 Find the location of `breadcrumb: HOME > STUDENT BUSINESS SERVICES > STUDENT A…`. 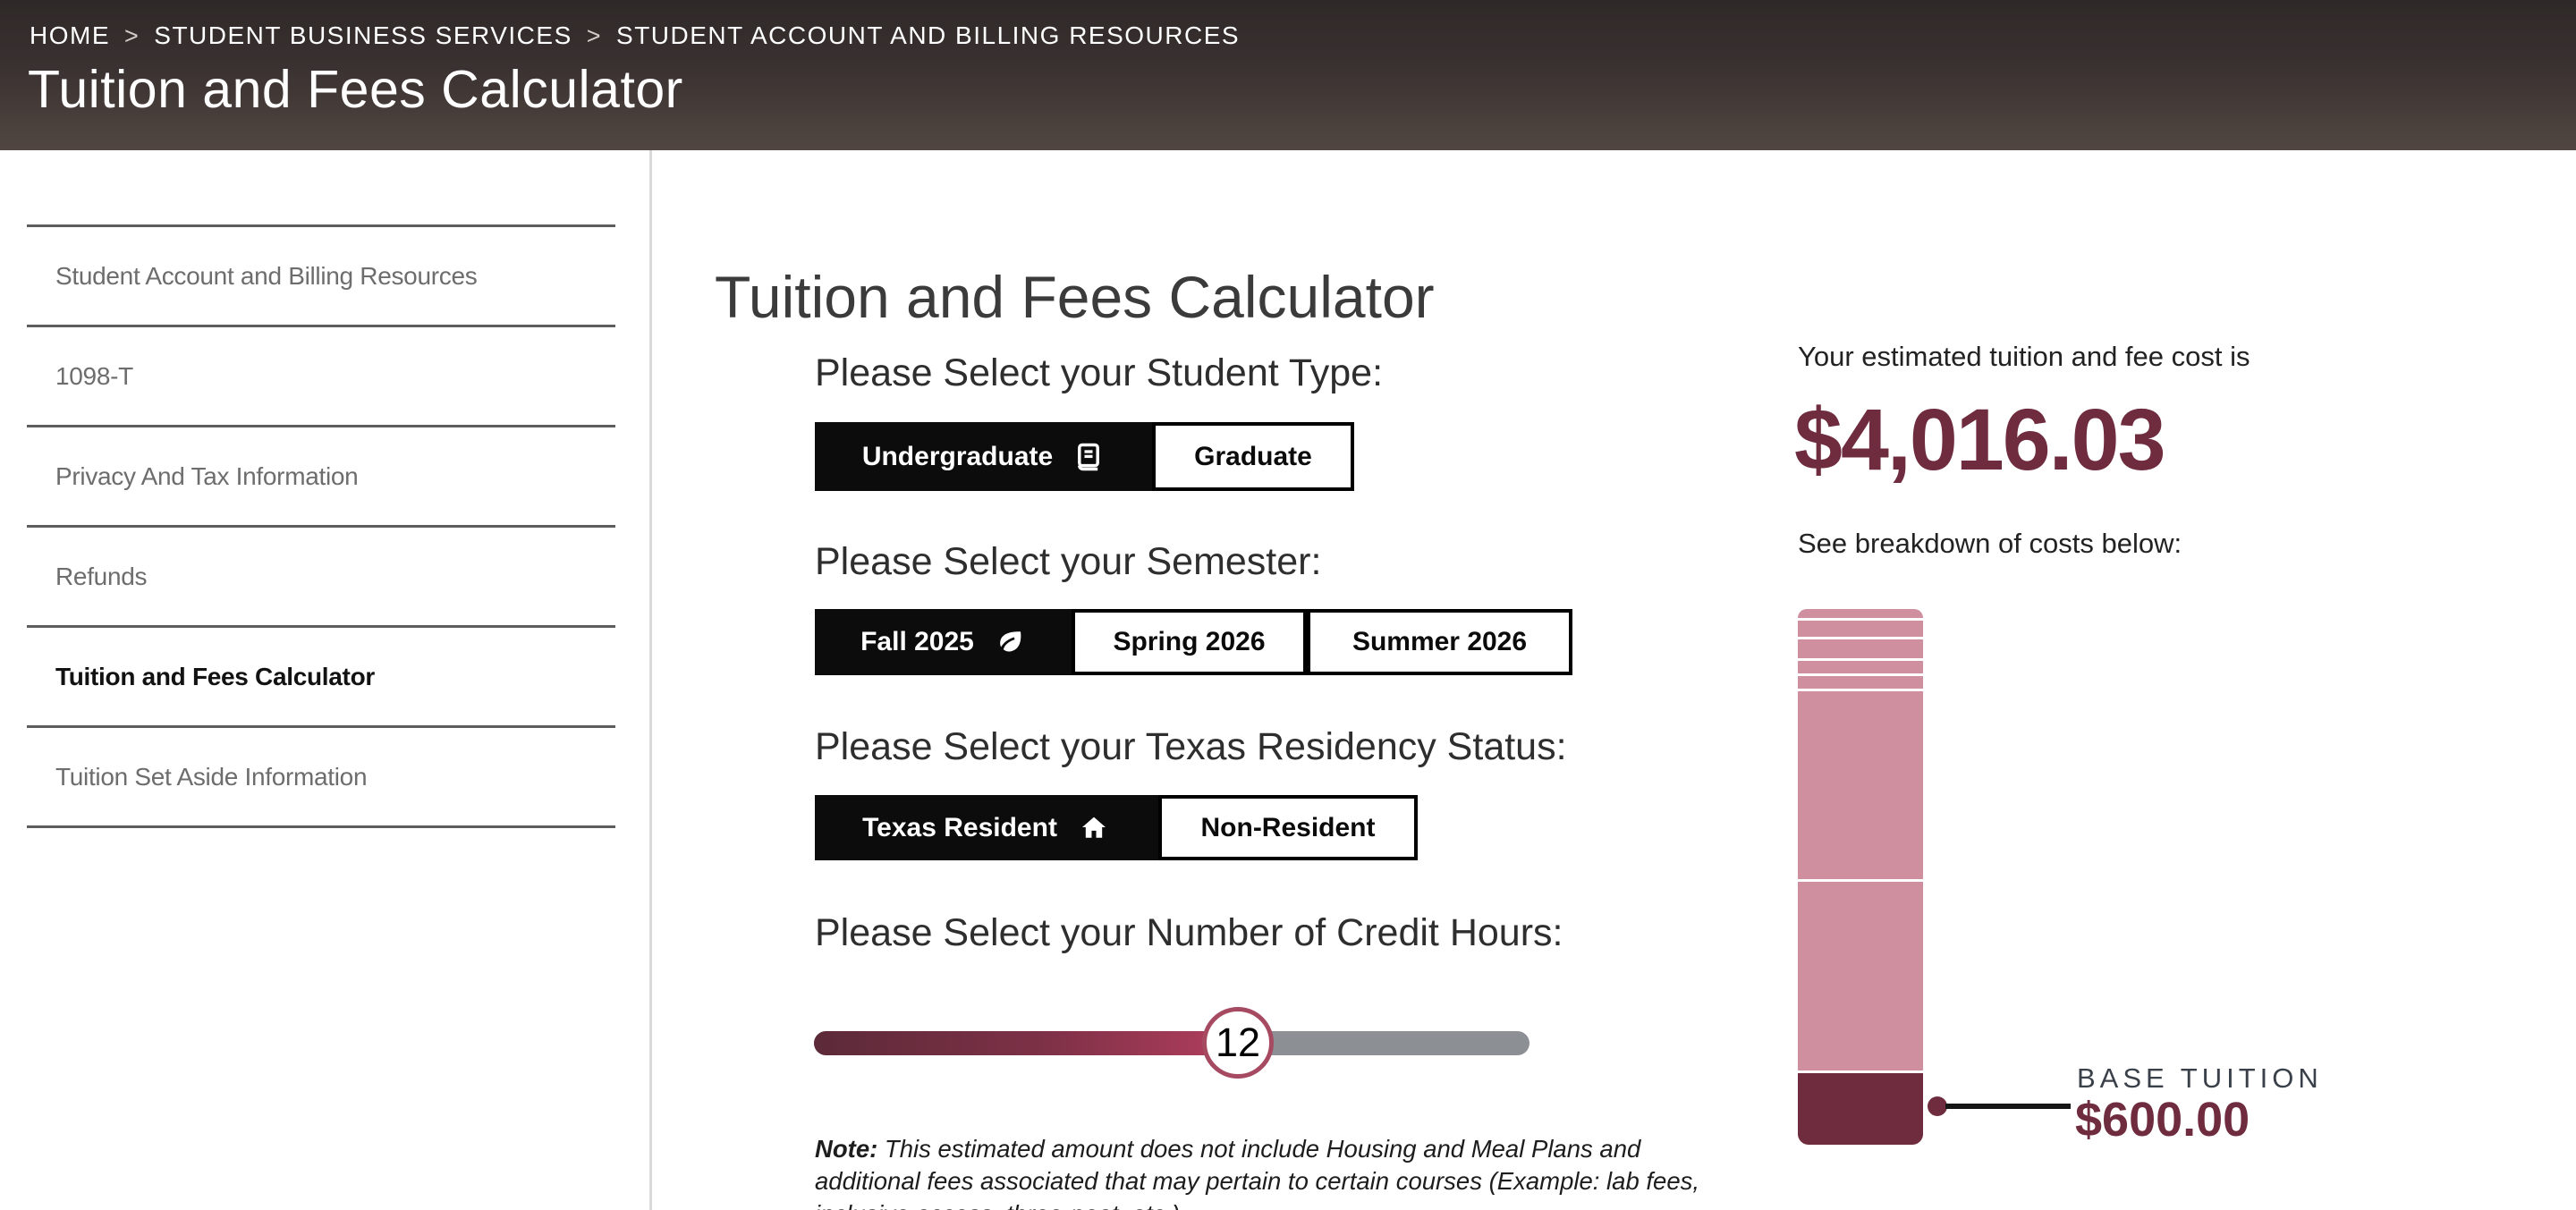

breadcrumb: HOME > STUDENT BUSINESS SERVICES > STUDENT A… is located at coordinates (635, 35).